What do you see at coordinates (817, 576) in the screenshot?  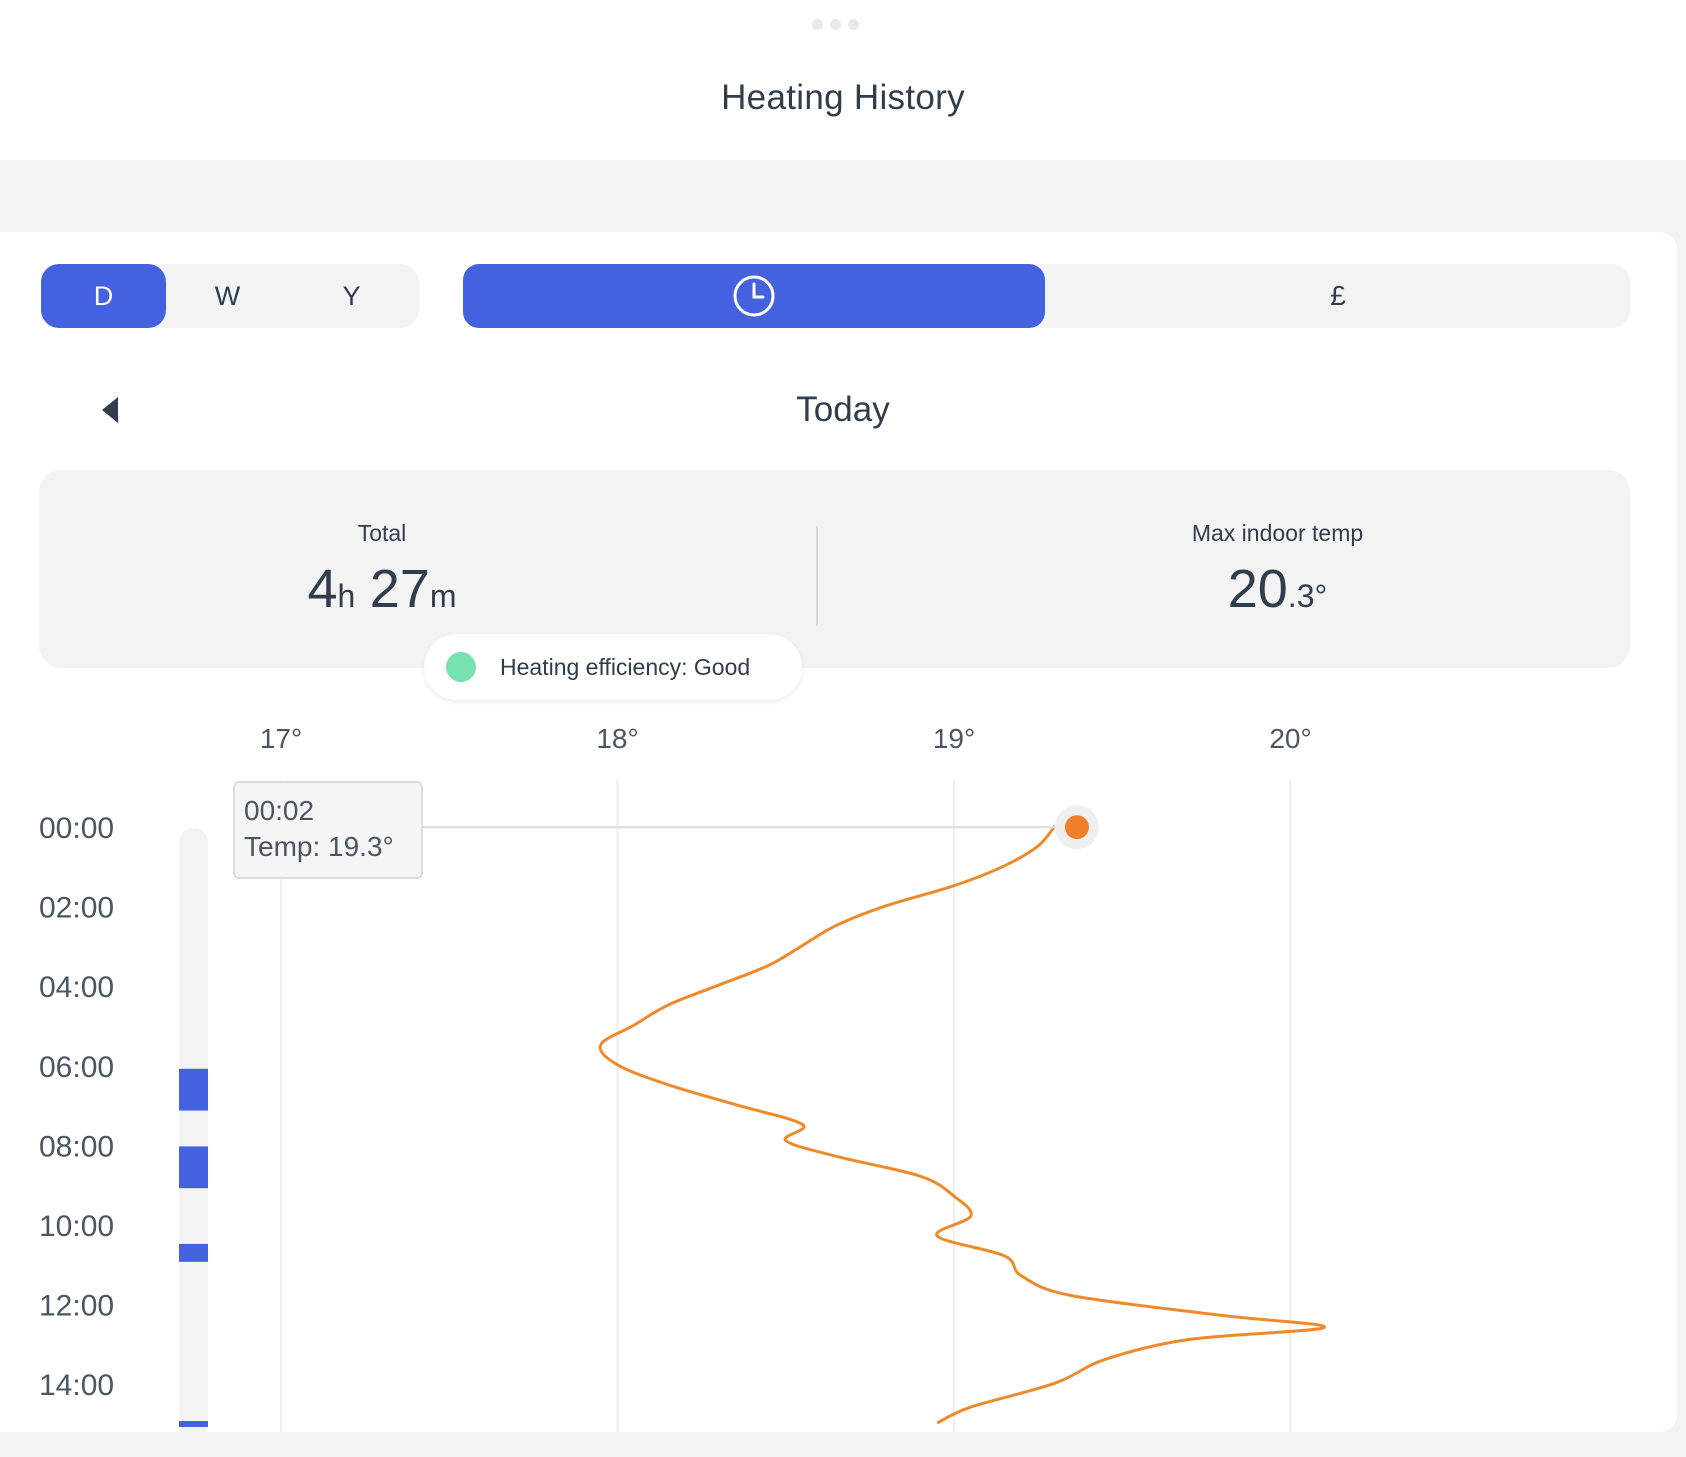 I see `summary-divider` at bounding box center [817, 576].